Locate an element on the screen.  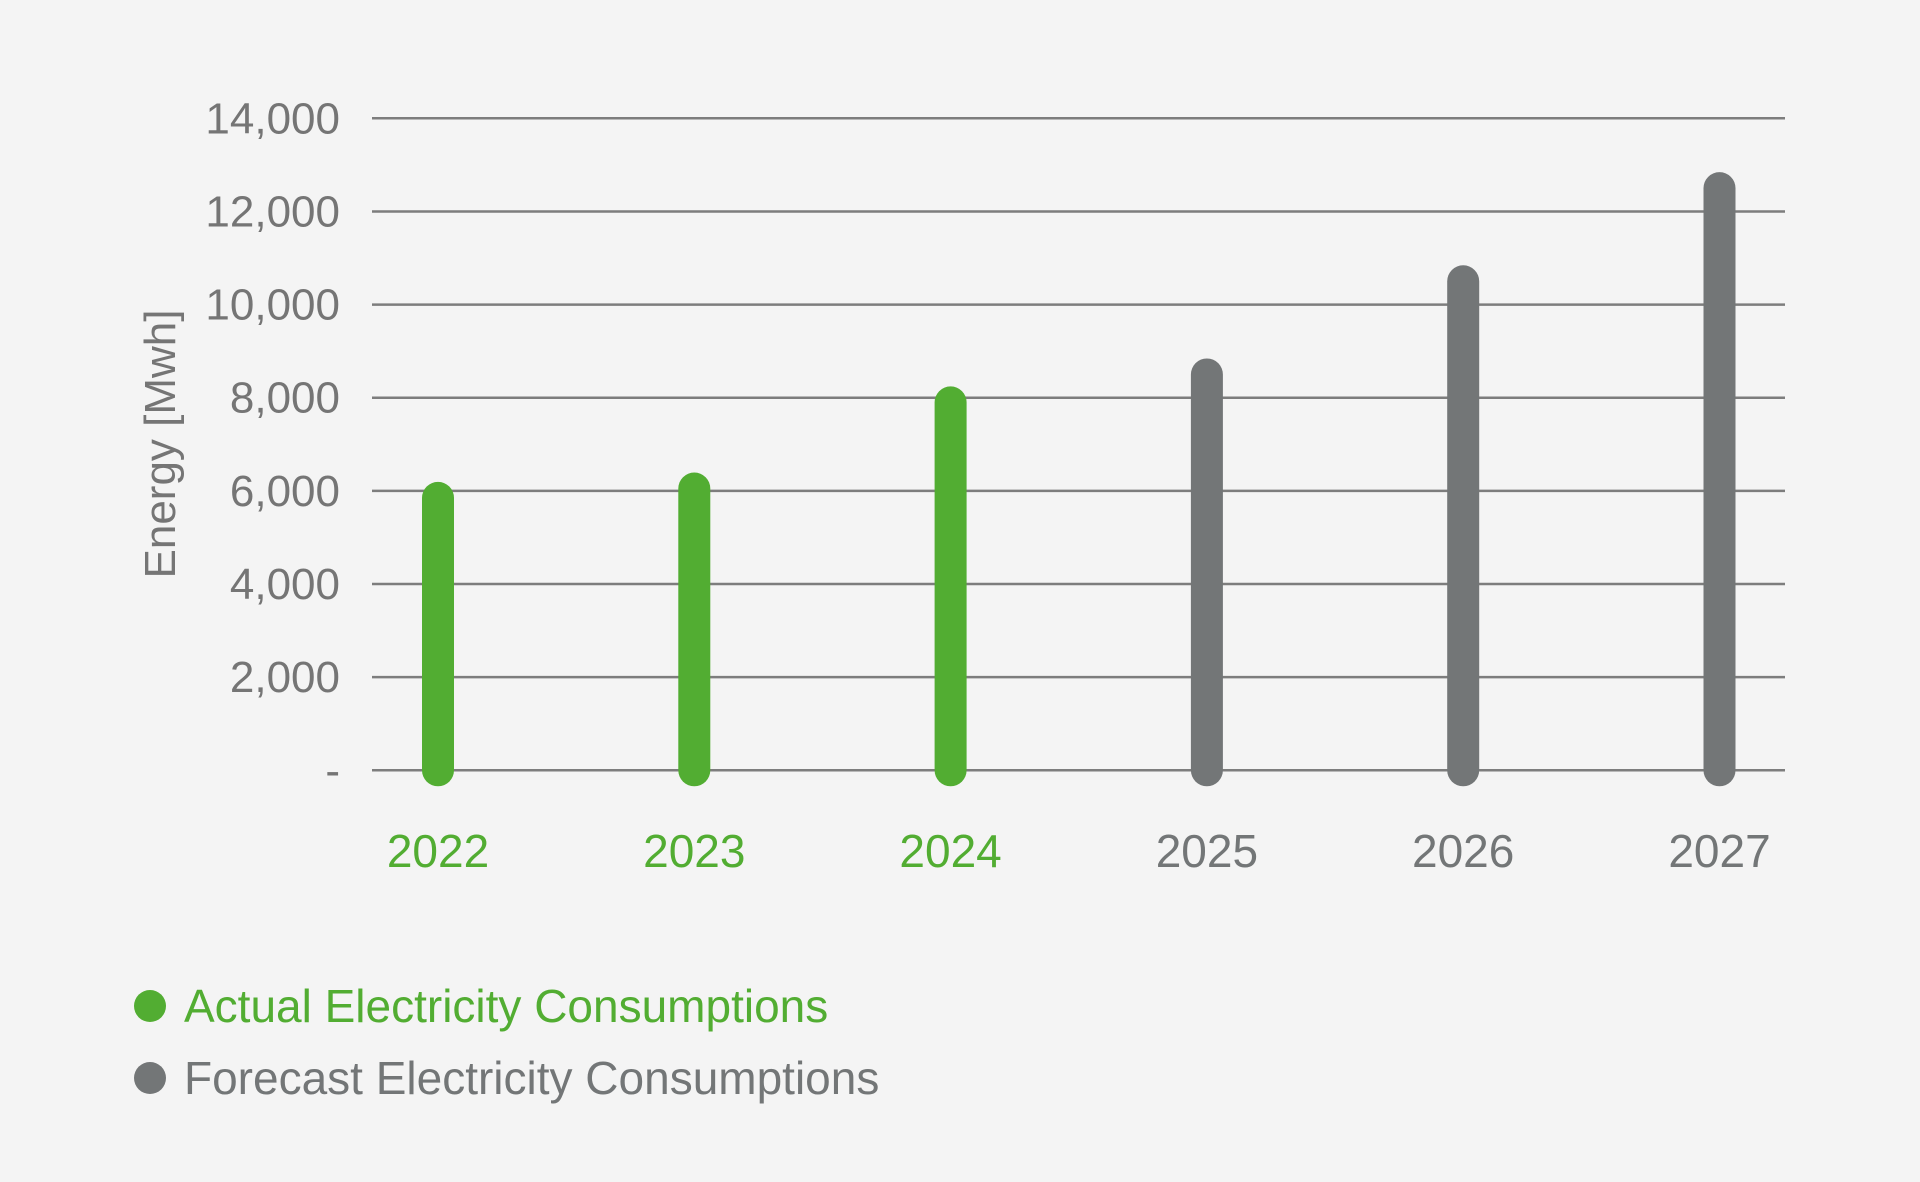
y-tick-label: 4,000 is located at coordinates (285, 584).